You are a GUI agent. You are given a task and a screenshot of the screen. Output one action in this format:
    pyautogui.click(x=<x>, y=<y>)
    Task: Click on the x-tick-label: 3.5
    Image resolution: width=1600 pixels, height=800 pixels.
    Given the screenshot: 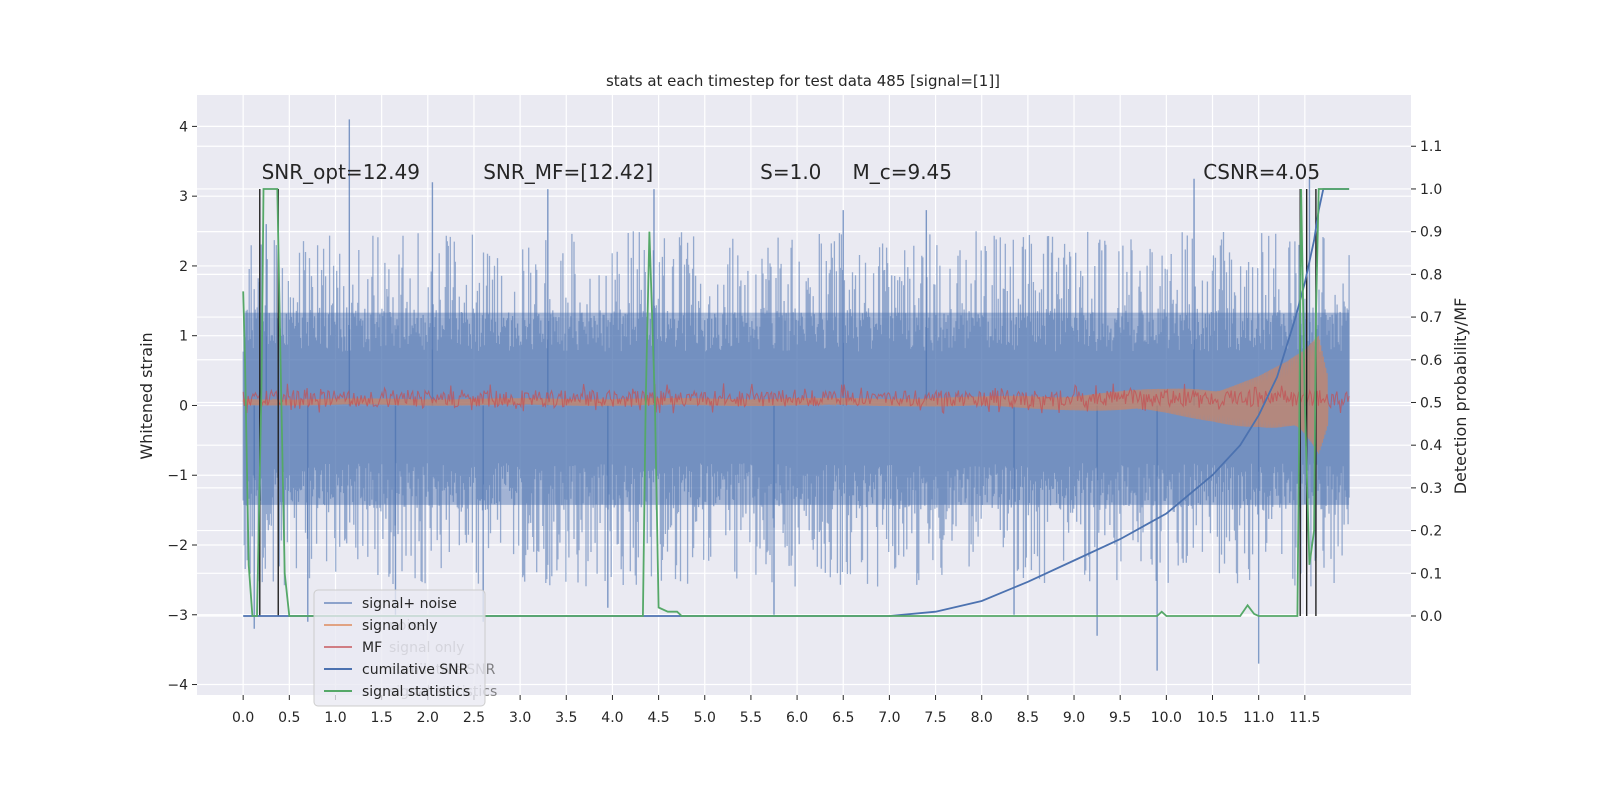 What is the action you would take?
    pyautogui.click(x=566, y=718)
    